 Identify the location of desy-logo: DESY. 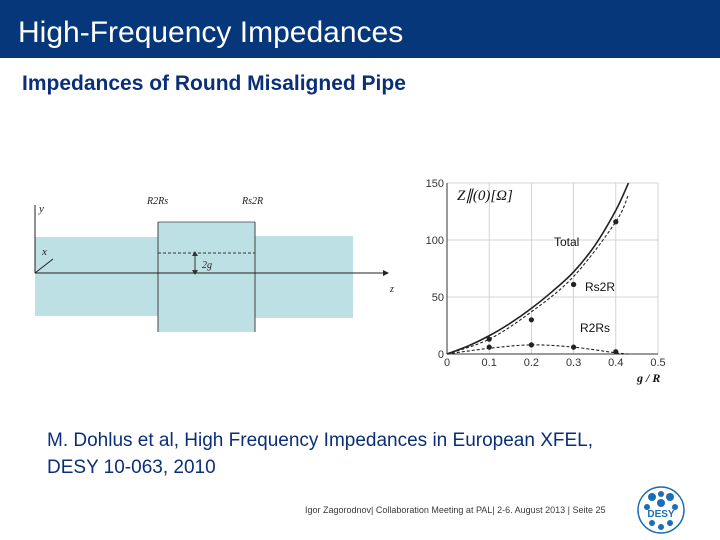
(661, 510).